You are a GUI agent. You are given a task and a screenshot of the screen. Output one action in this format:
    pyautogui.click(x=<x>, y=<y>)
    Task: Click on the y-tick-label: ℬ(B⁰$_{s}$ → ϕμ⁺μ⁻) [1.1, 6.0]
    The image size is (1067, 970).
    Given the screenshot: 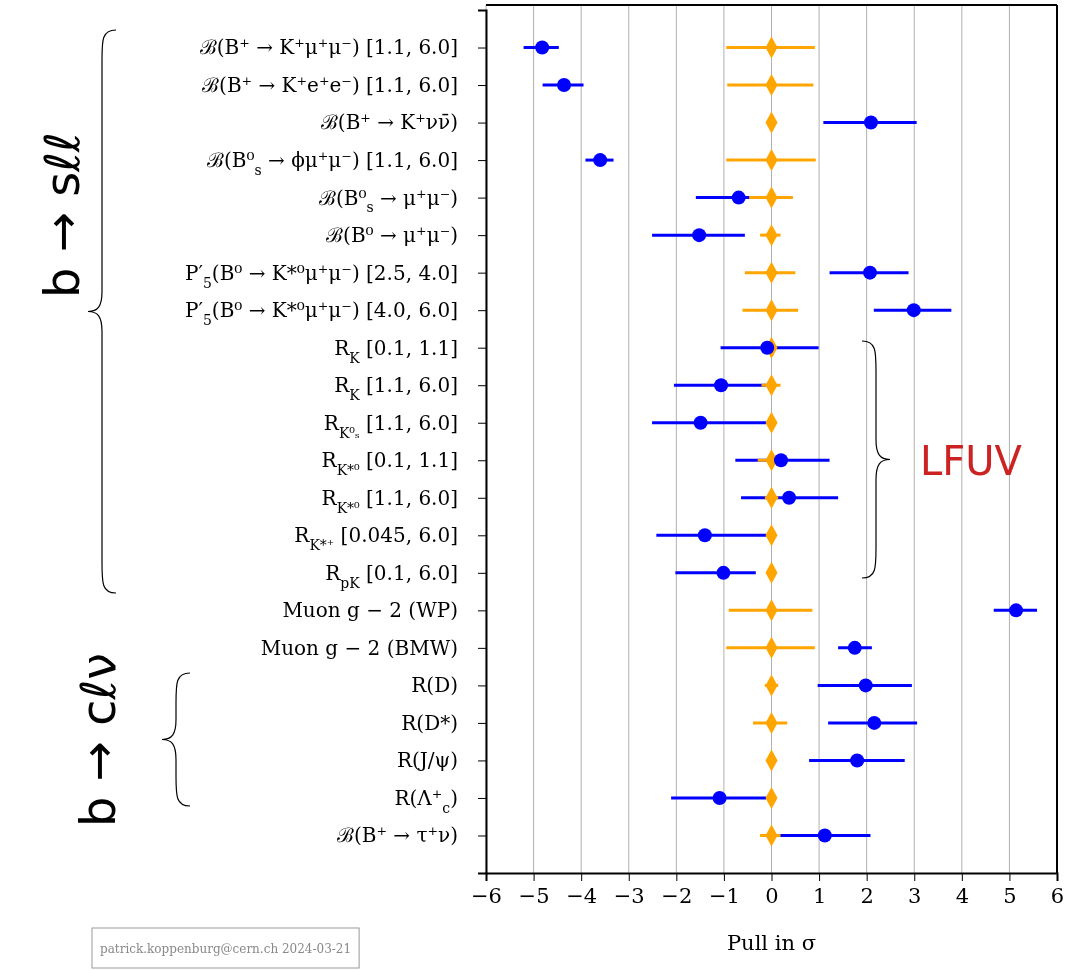 What is the action you would take?
    pyautogui.click(x=332, y=162)
    